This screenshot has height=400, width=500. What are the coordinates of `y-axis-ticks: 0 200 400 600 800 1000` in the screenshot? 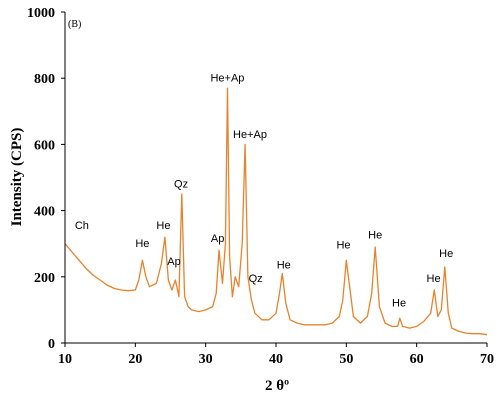 It's located at (46, 179).